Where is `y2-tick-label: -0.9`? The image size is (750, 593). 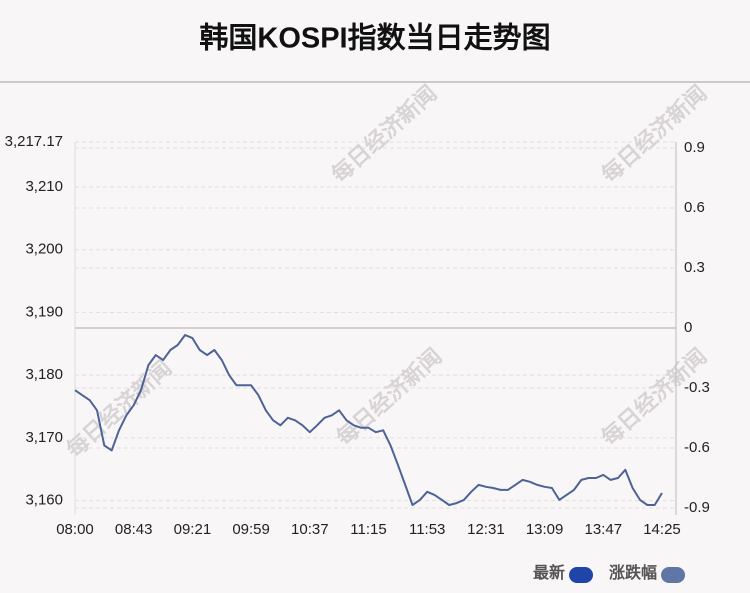 y2-tick-label: -0.9 is located at coordinates (697, 507).